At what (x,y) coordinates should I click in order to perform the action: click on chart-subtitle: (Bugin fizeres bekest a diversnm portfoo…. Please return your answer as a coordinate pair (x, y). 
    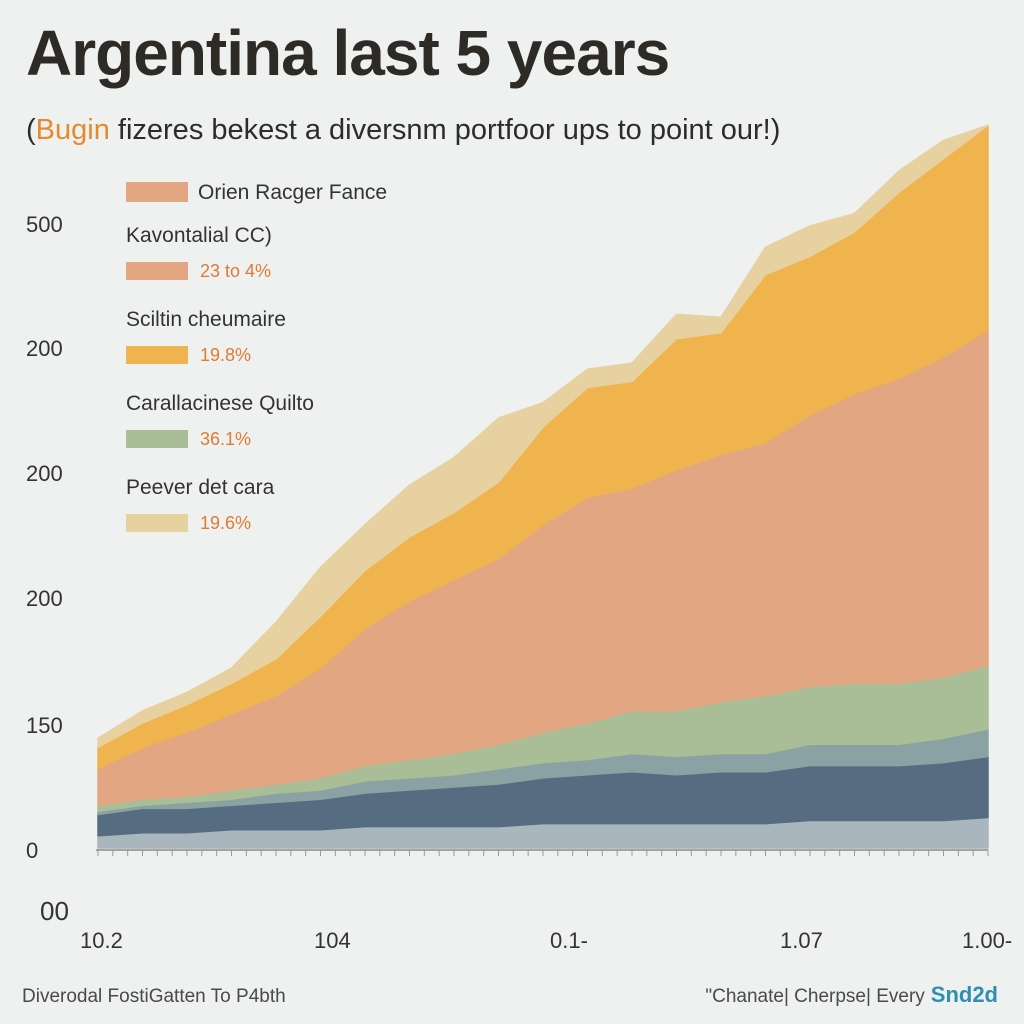
    Looking at the image, I should click on (403, 130).